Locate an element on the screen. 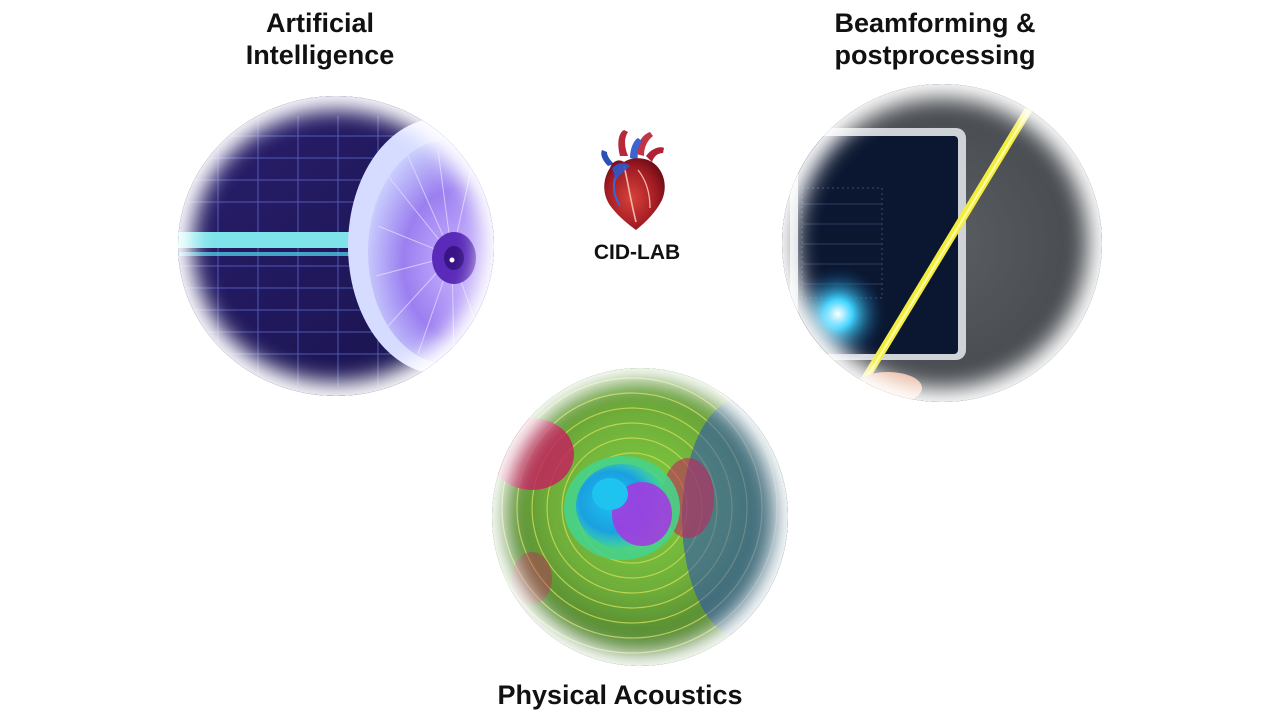 The width and height of the screenshot is (1280, 720). beamforming-label-line2: postprocessing is located at coordinates (935, 54).